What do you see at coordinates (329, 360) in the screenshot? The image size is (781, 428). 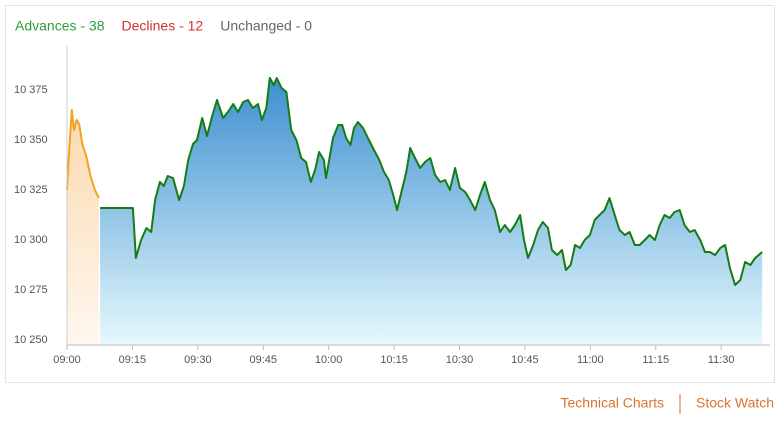 I see `x-tick-label: 10:00` at bounding box center [329, 360].